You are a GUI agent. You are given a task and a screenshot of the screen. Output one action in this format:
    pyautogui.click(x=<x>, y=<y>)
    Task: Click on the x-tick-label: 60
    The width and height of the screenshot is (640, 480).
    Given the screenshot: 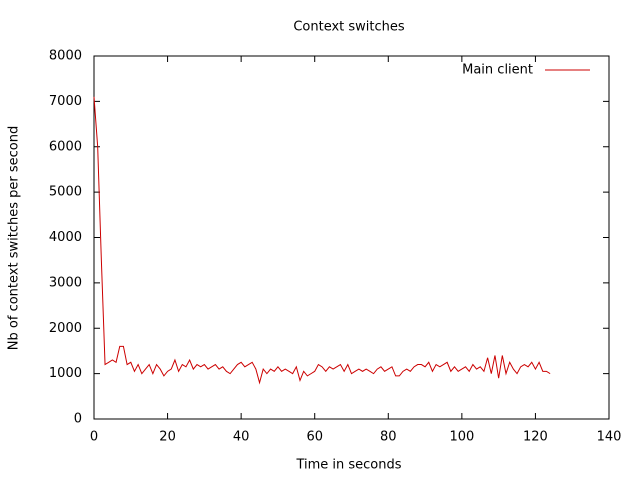 What is the action you would take?
    pyautogui.click(x=314, y=437)
    